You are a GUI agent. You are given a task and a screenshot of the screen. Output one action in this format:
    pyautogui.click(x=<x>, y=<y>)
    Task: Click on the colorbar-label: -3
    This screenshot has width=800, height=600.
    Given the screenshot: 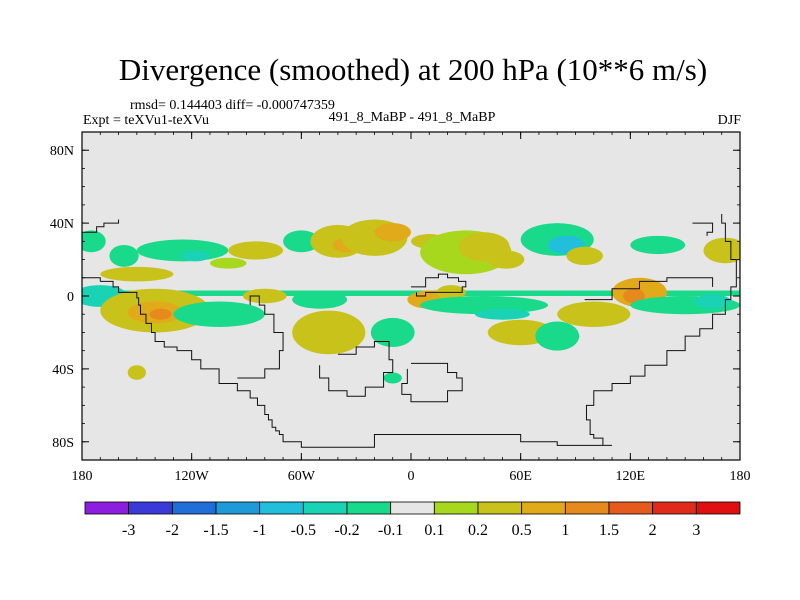 What is the action you would take?
    pyautogui.click(x=128, y=530)
    